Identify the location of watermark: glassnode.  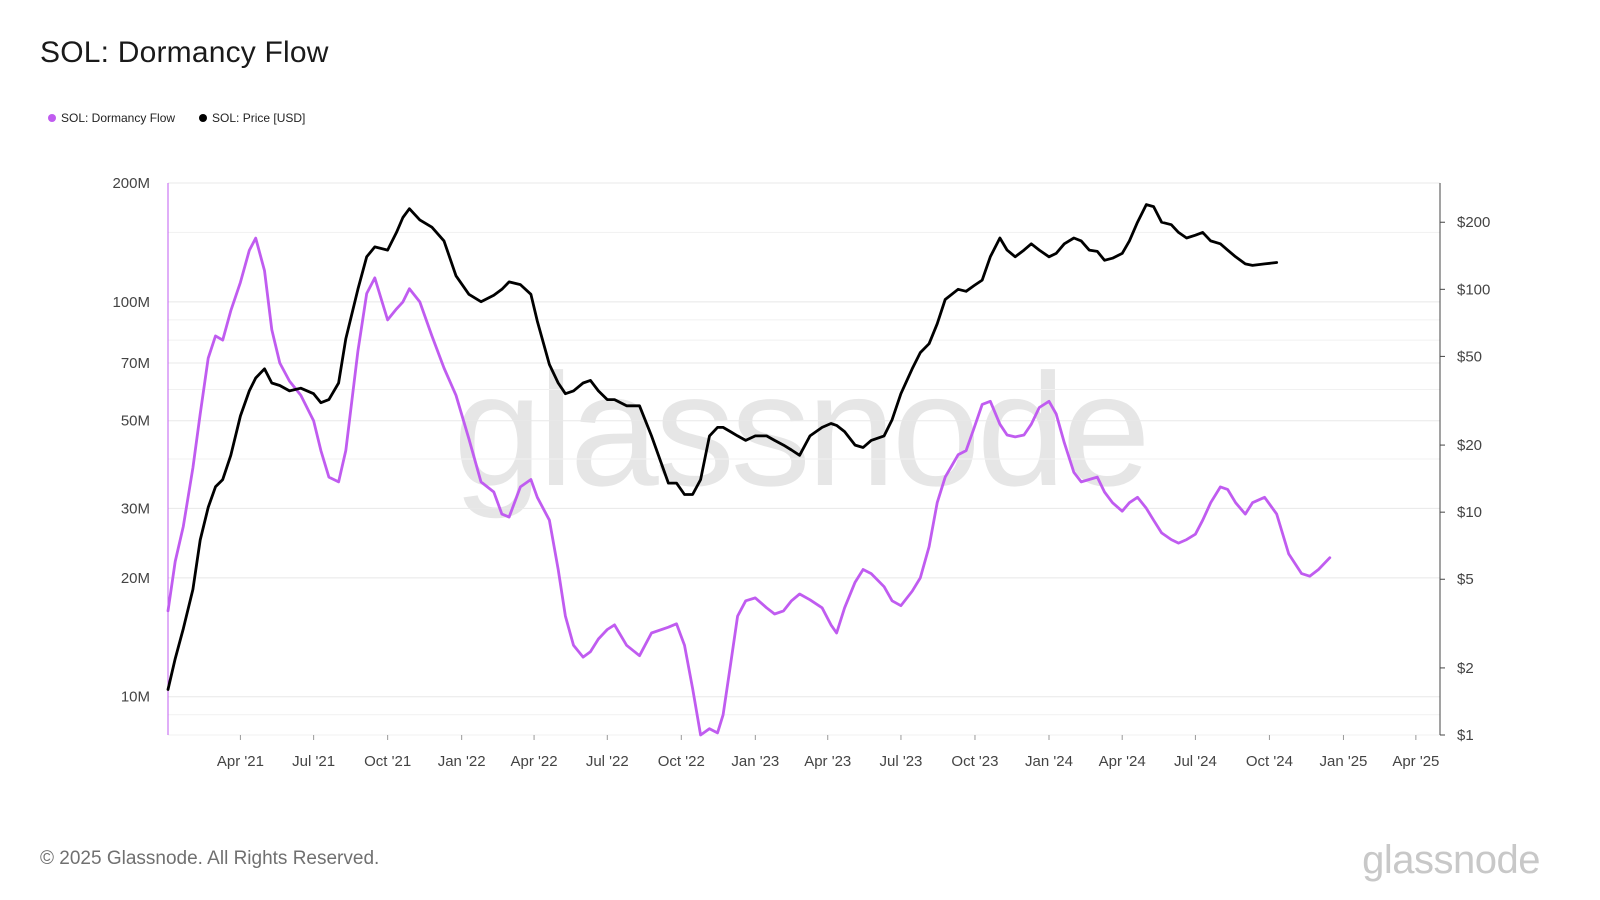
(799, 429).